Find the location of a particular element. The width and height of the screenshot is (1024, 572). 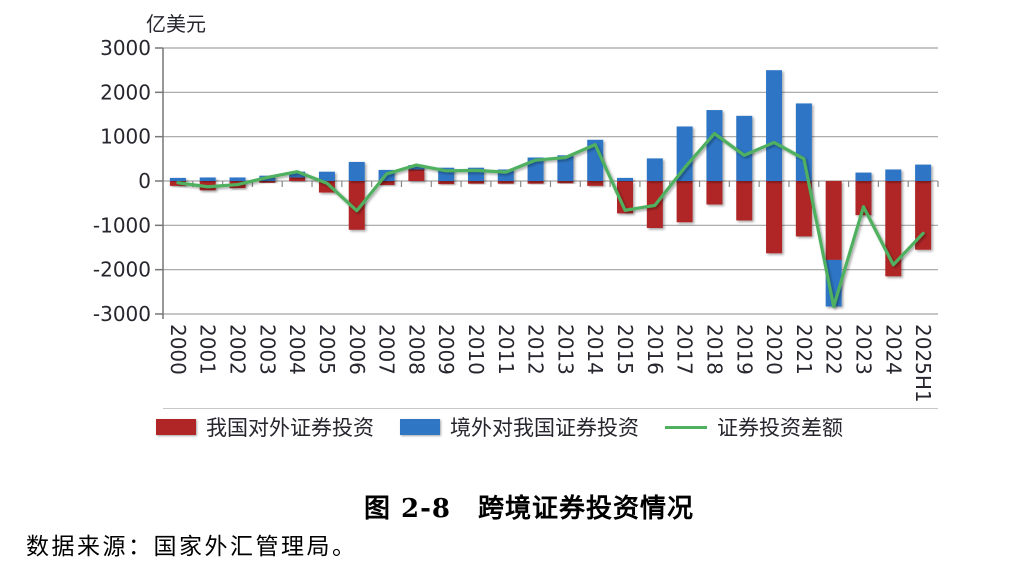

bar-inward-2004 is located at coordinates (297, 174).